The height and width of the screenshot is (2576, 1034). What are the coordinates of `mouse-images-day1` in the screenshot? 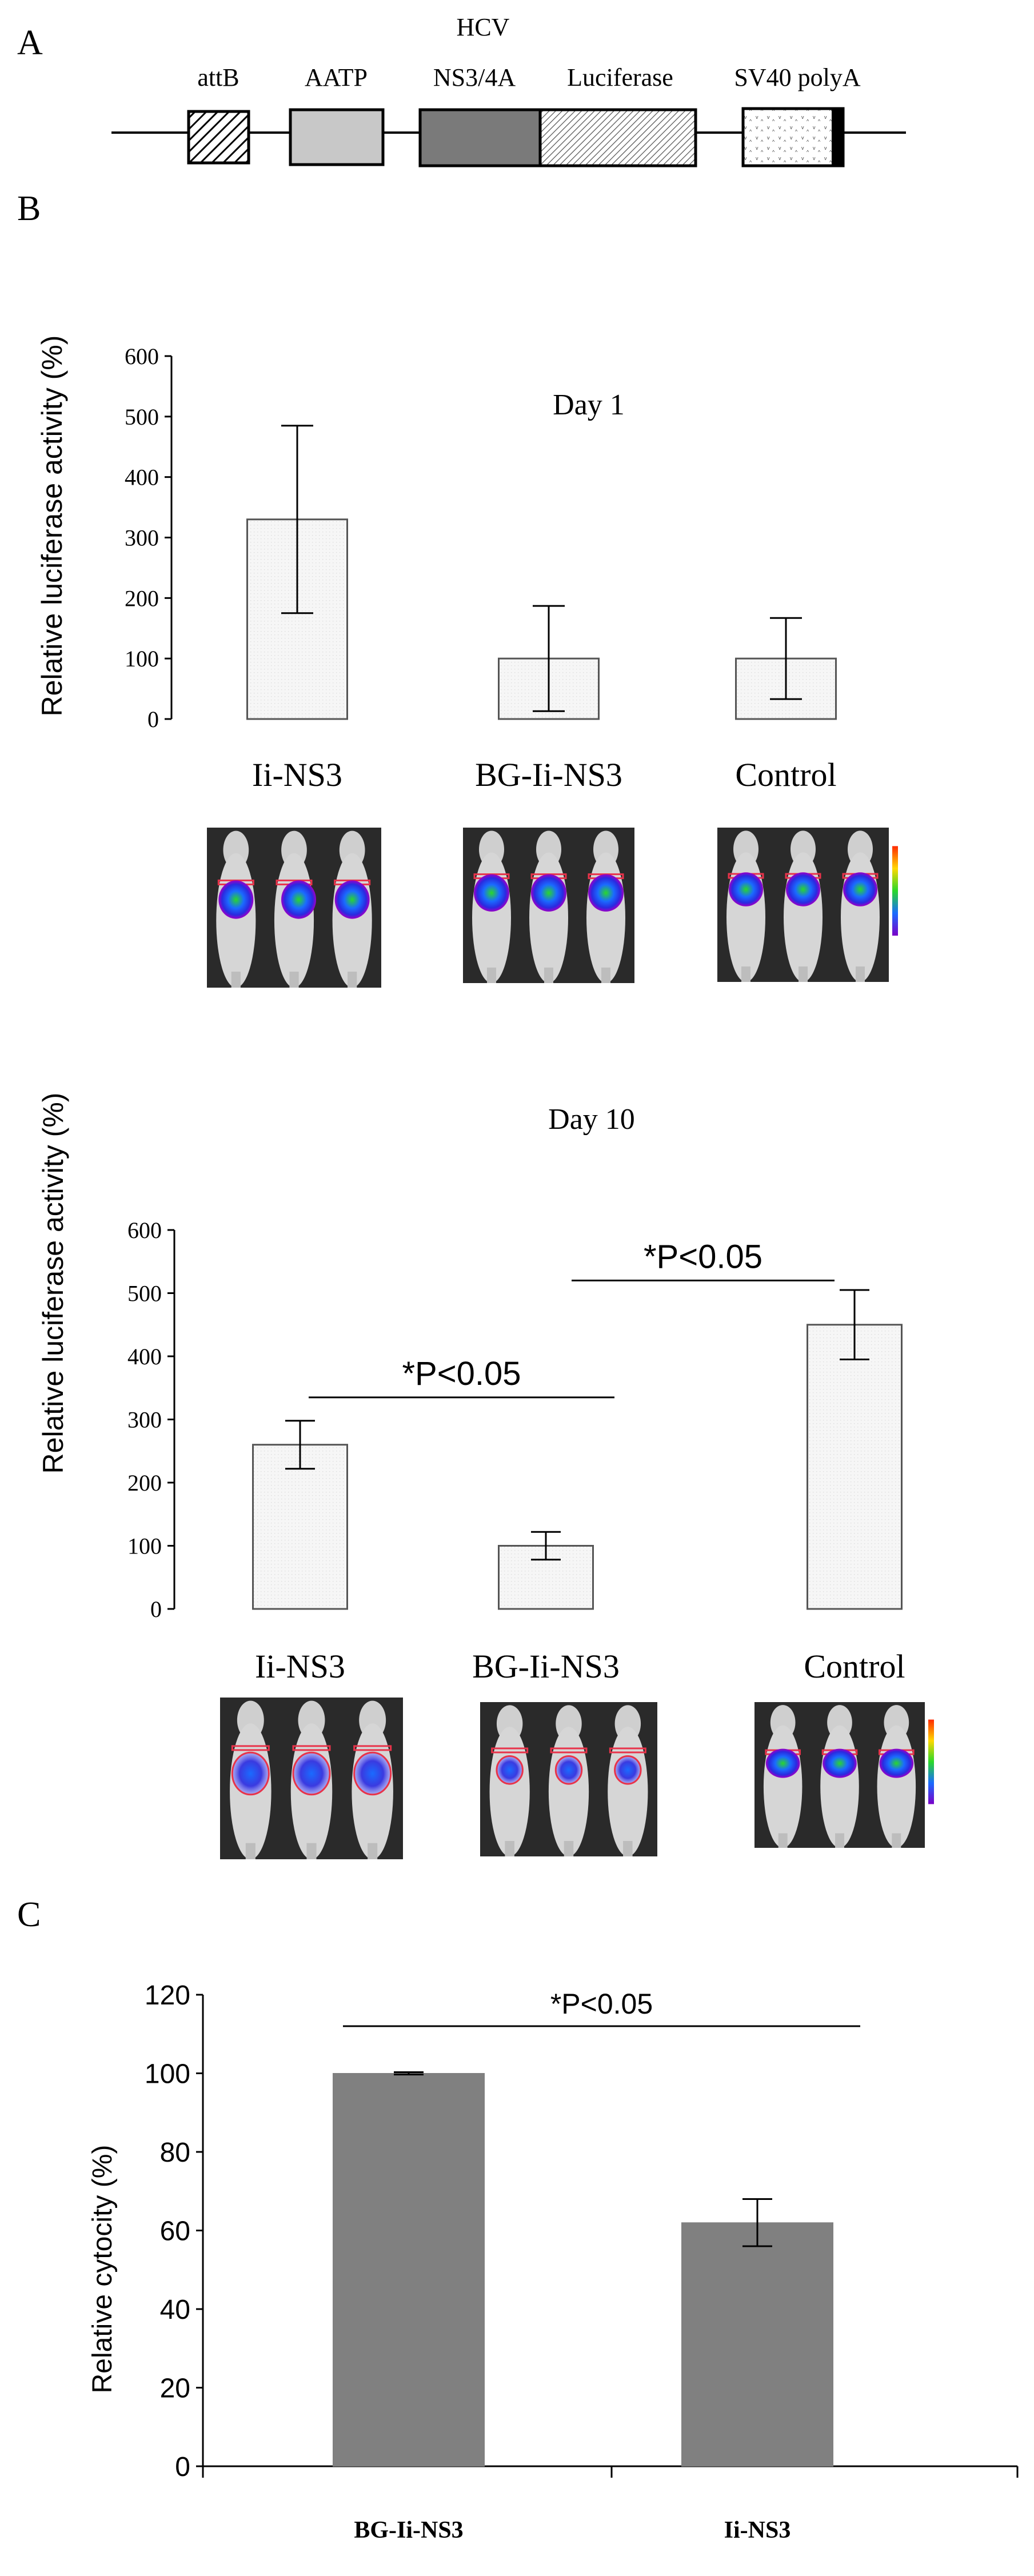 It's located at (552, 908).